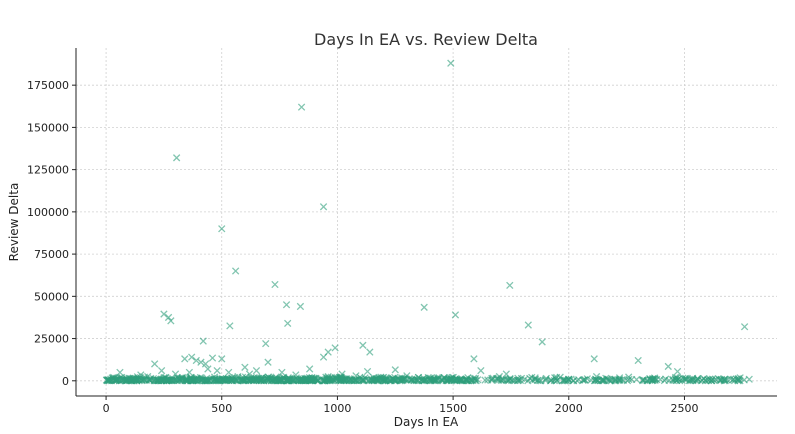  I want to click on chart-title: Days In EA vs. Review Delta, so click(426, 39).